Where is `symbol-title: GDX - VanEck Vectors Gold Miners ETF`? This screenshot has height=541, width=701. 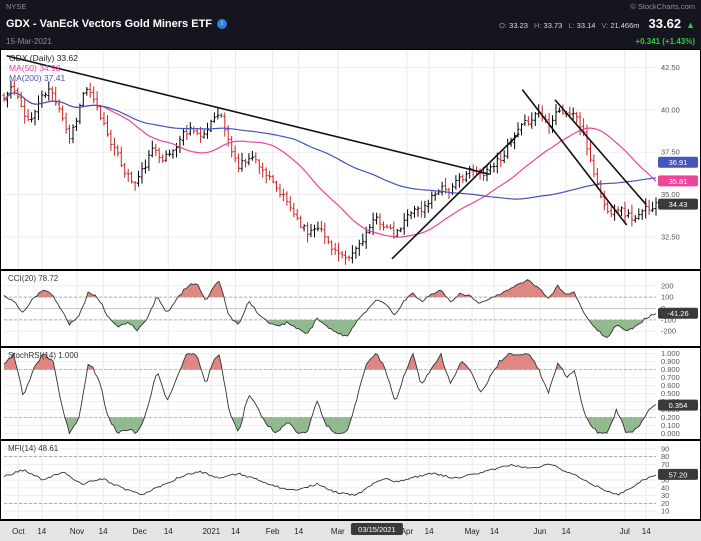 symbol-title: GDX - VanEck Vectors Gold Miners ETF is located at coordinates (109, 23).